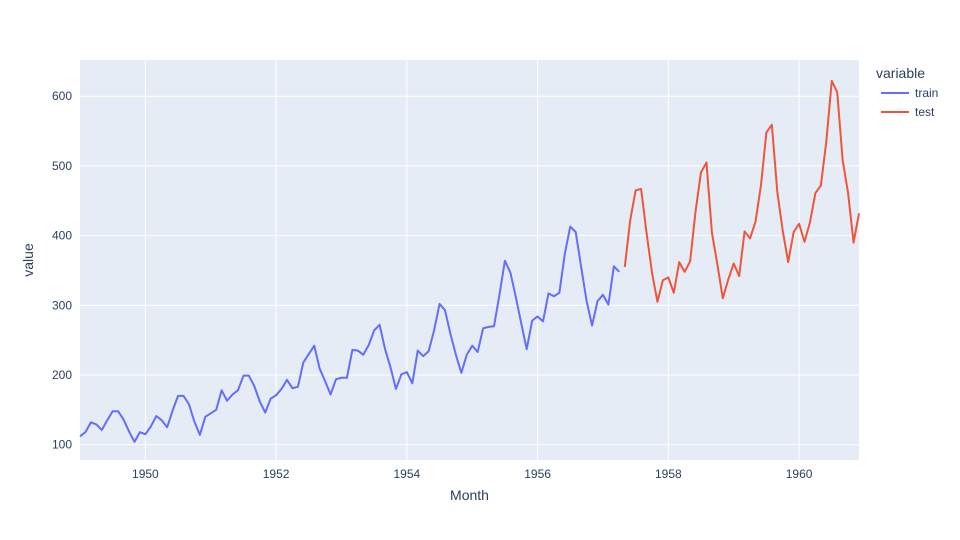 The height and width of the screenshot is (540, 960). Describe the element at coordinates (926, 93) in the screenshot. I see `legend-label-train: train` at that location.